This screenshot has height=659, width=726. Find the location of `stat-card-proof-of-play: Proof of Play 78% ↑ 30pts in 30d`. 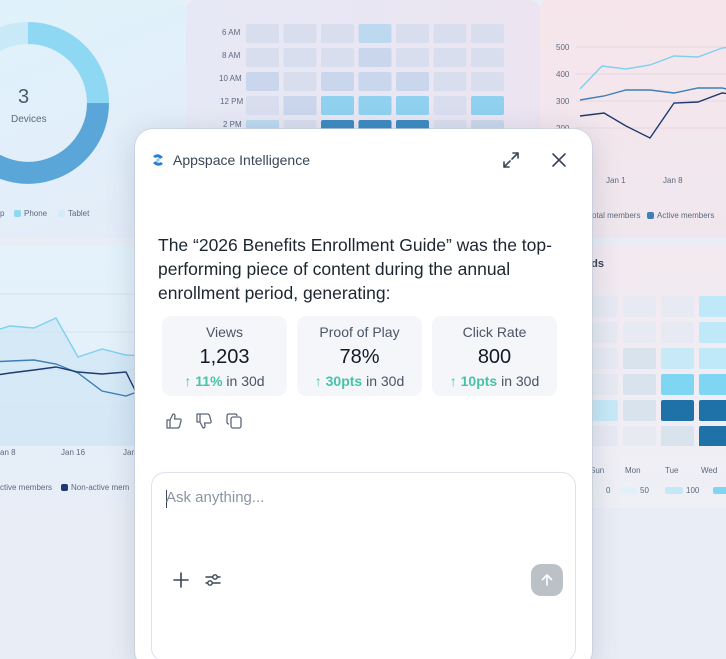

stat-card-proof-of-play: Proof of Play 78% ↑ 30pts in 30d is located at coordinates (359, 356).